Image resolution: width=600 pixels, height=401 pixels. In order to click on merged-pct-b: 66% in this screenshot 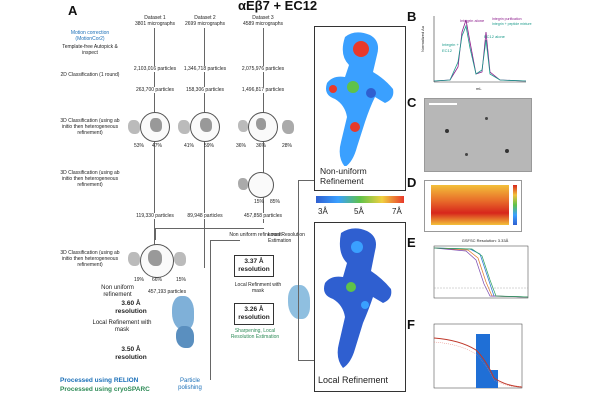, I will do `click(157, 280)`.